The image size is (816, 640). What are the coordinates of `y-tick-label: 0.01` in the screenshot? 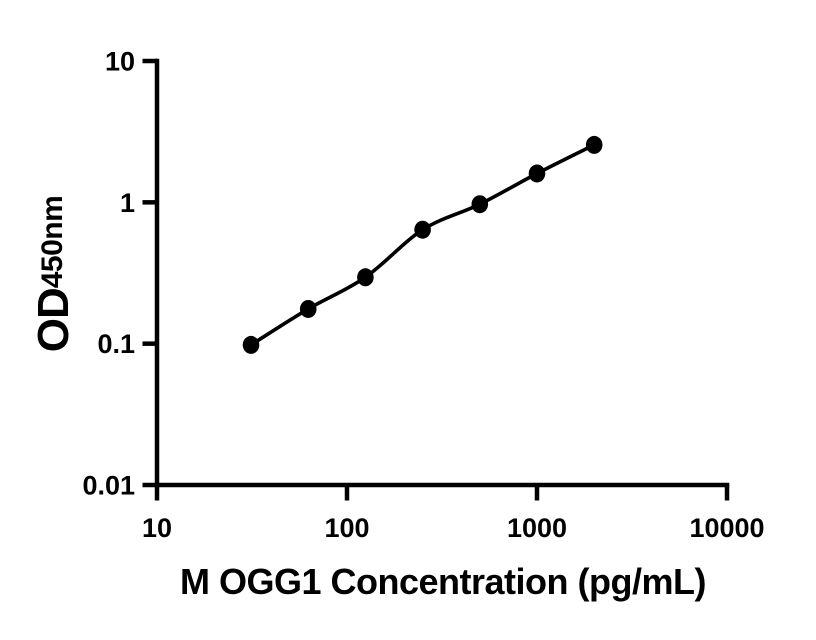 It's located at (108, 486).